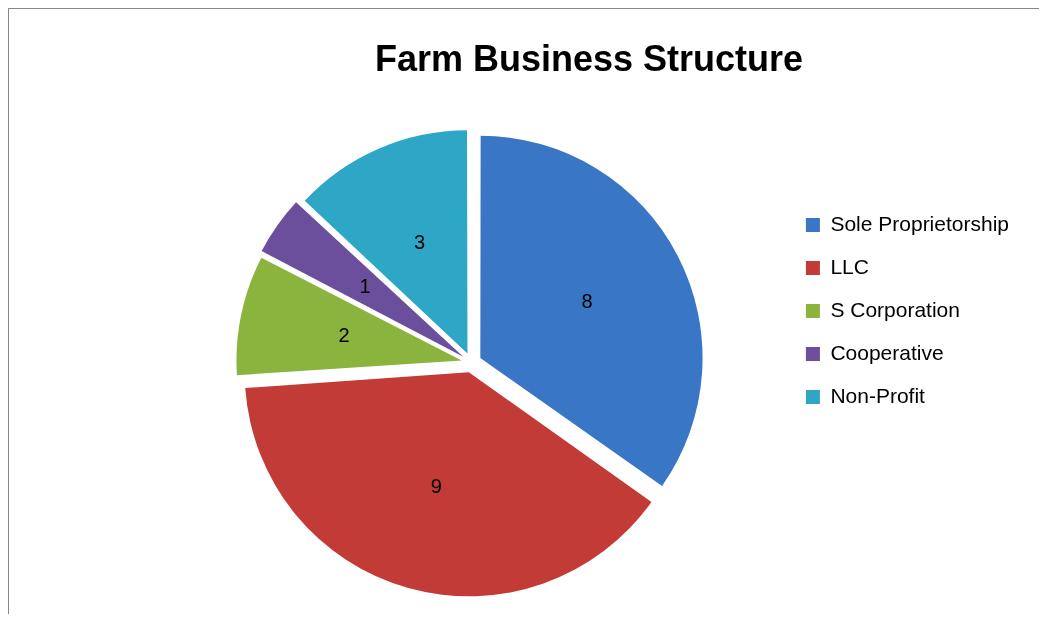 The width and height of the screenshot is (1048, 621). What do you see at coordinates (849, 266) in the screenshot?
I see `legend-label: LLC` at bounding box center [849, 266].